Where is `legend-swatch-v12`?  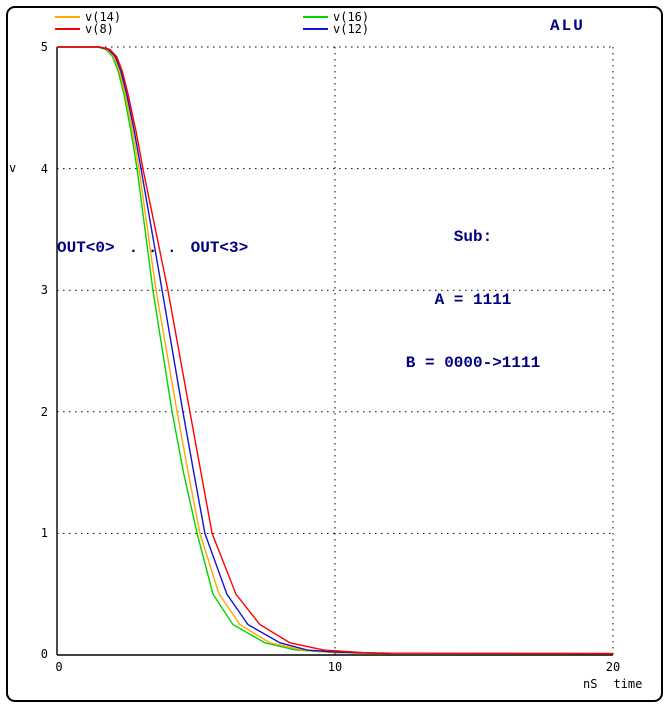
legend-swatch-v12 is located at coordinates (315, 29).